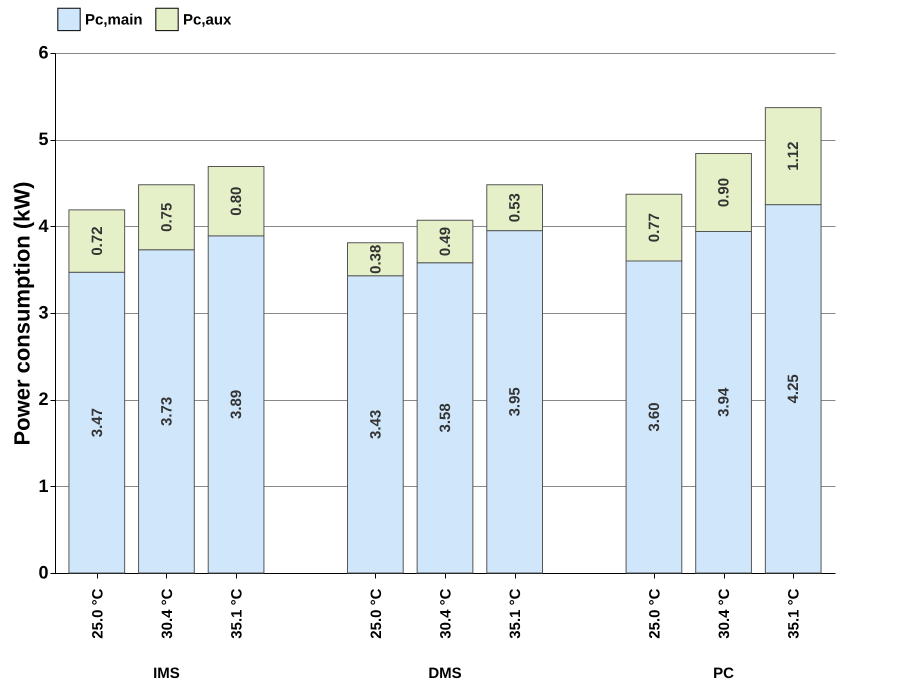 This screenshot has width=908, height=695. What do you see at coordinates (167, 217) in the screenshot?
I see `data-label: 0.75` at bounding box center [167, 217].